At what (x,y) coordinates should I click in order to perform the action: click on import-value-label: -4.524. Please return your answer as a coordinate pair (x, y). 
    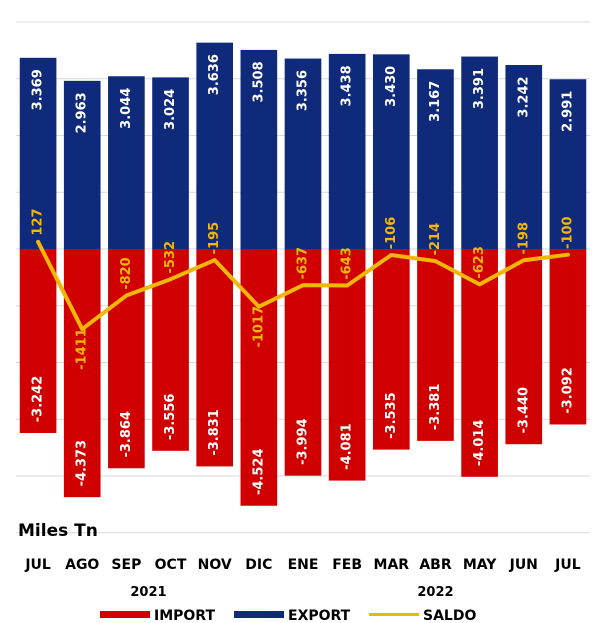
    Looking at the image, I should click on (258, 471).